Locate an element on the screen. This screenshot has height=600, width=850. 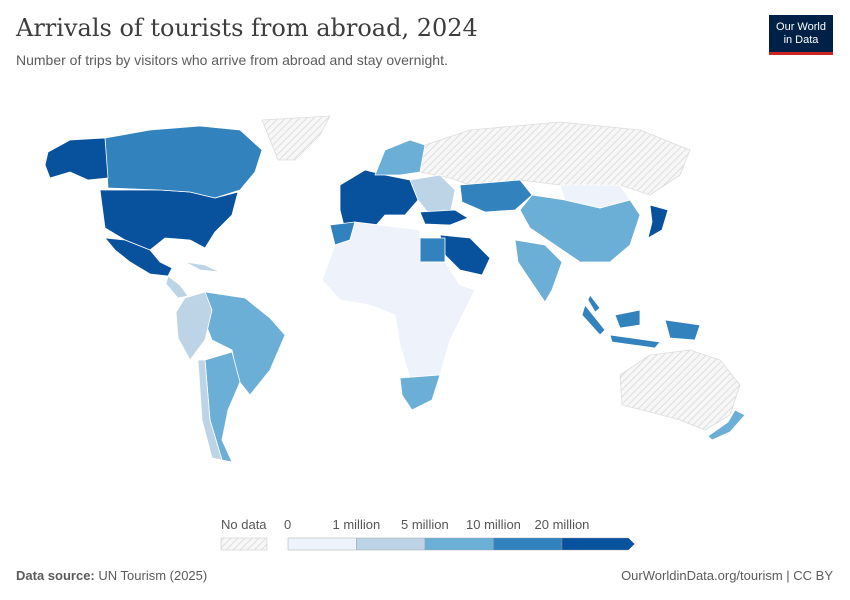
country-australia is located at coordinates (680, 390).